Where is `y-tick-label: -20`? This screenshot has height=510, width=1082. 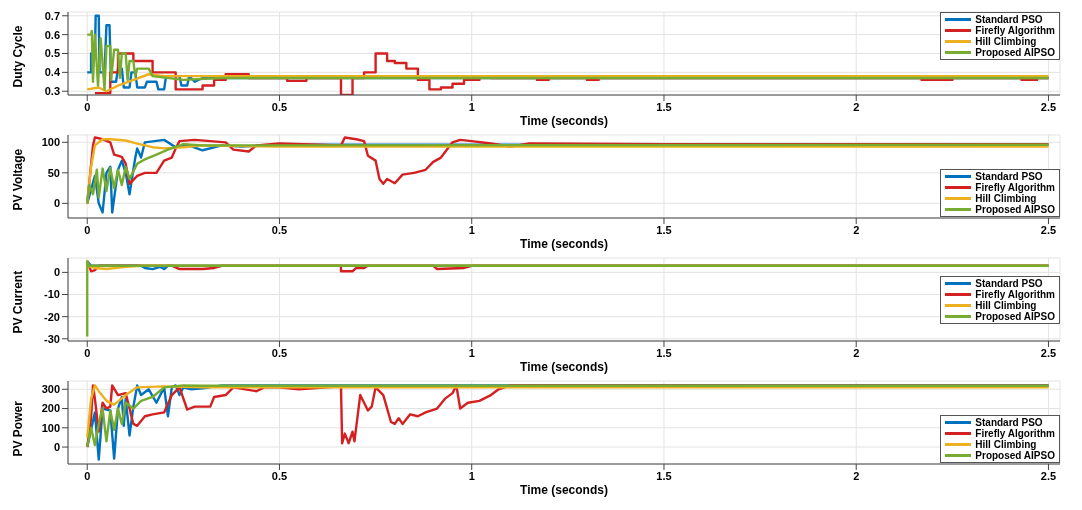 y-tick-label: -20 is located at coordinates (52, 316).